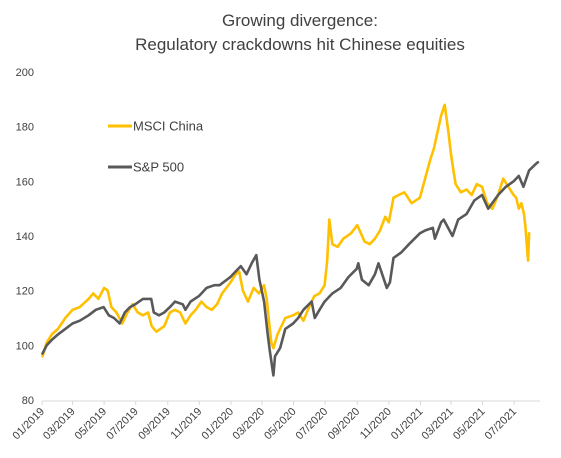 The width and height of the screenshot is (561, 458). What do you see at coordinates (154, 424) in the screenshot?
I see `x-tick-label: 09/2019` at bounding box center [154, 424].